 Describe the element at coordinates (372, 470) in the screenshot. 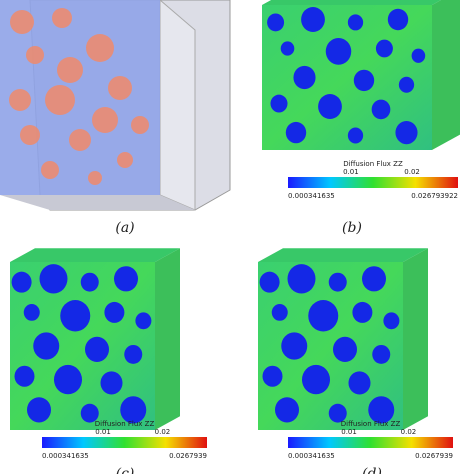

I see `panel-label: (d)` at that location.